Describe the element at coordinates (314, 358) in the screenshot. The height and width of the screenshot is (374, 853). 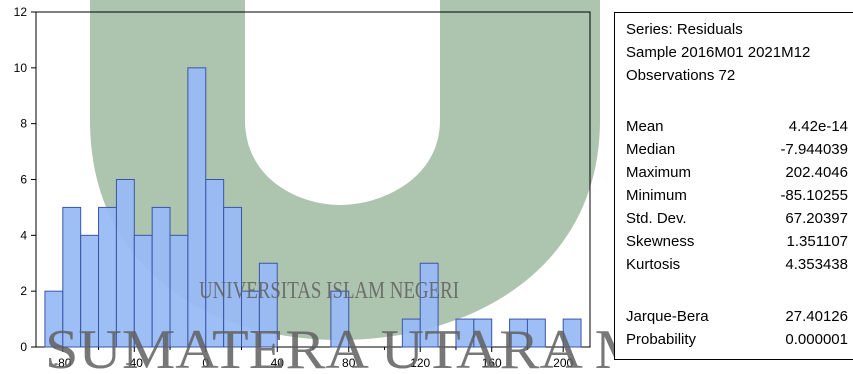
I see `x-axis: -80 -40 0 40 80 120 160 200` at that location.